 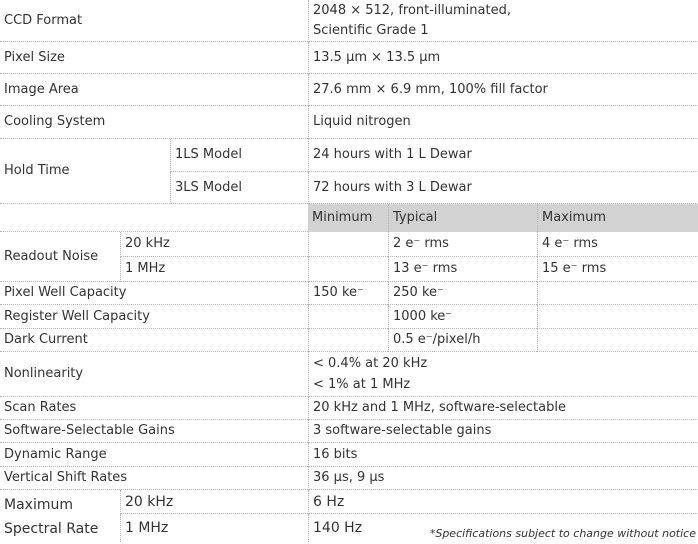 I want to click on pixel-size-value: 13.5 µm × 13.5 µm, so click(x=503, y=58).